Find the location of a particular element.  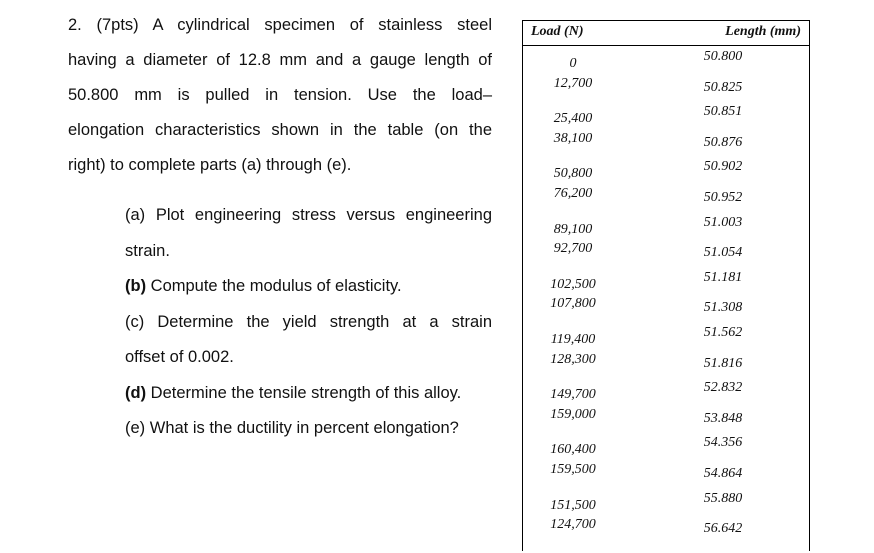

length-cell: 50.800 is located at coordinates (723, 56).